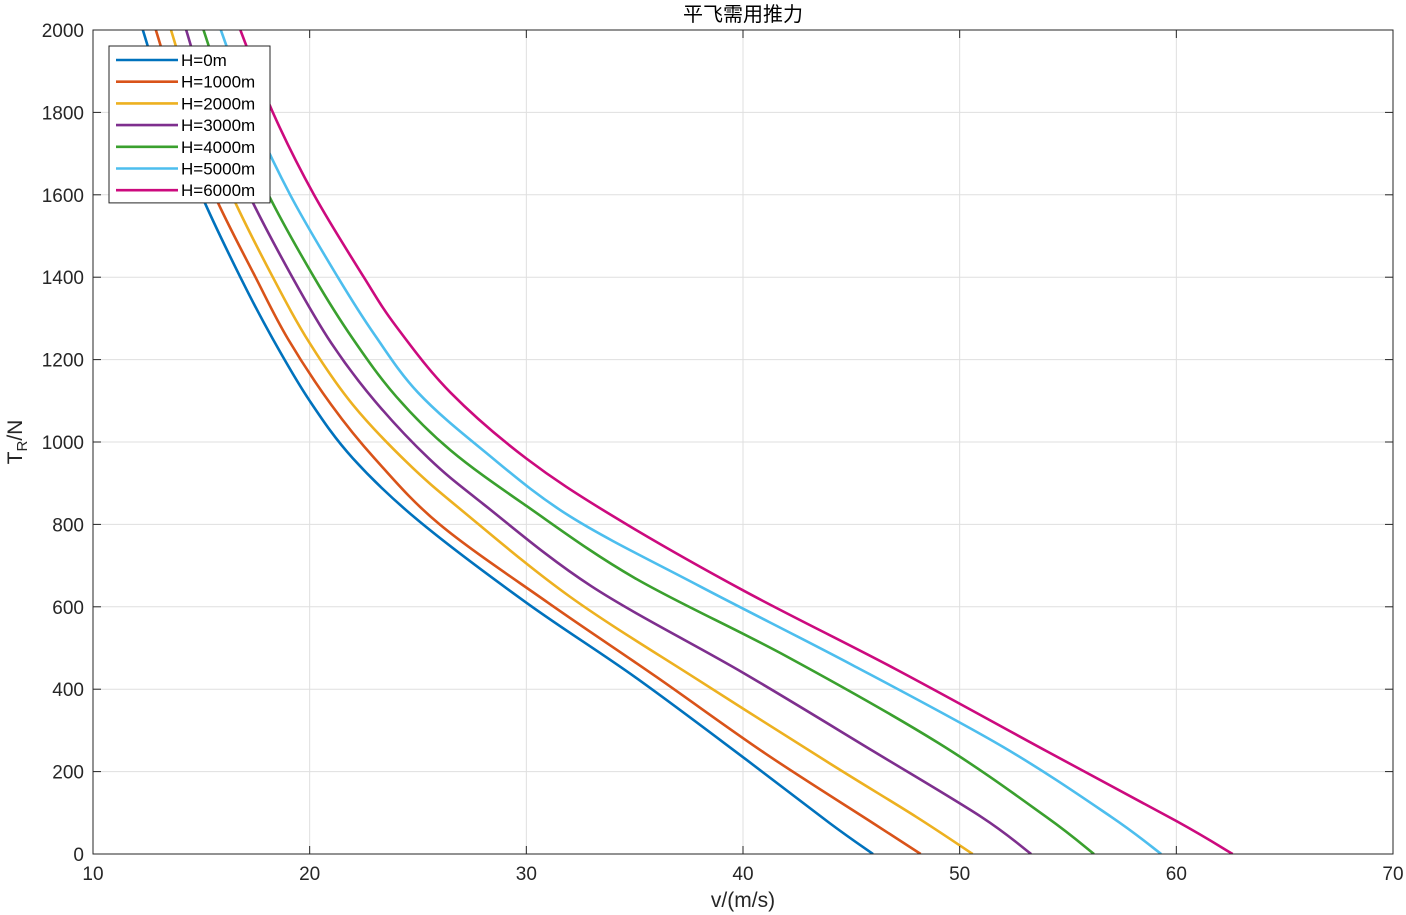  I want to click on y-tick-label: 1000, so click(63, 443).